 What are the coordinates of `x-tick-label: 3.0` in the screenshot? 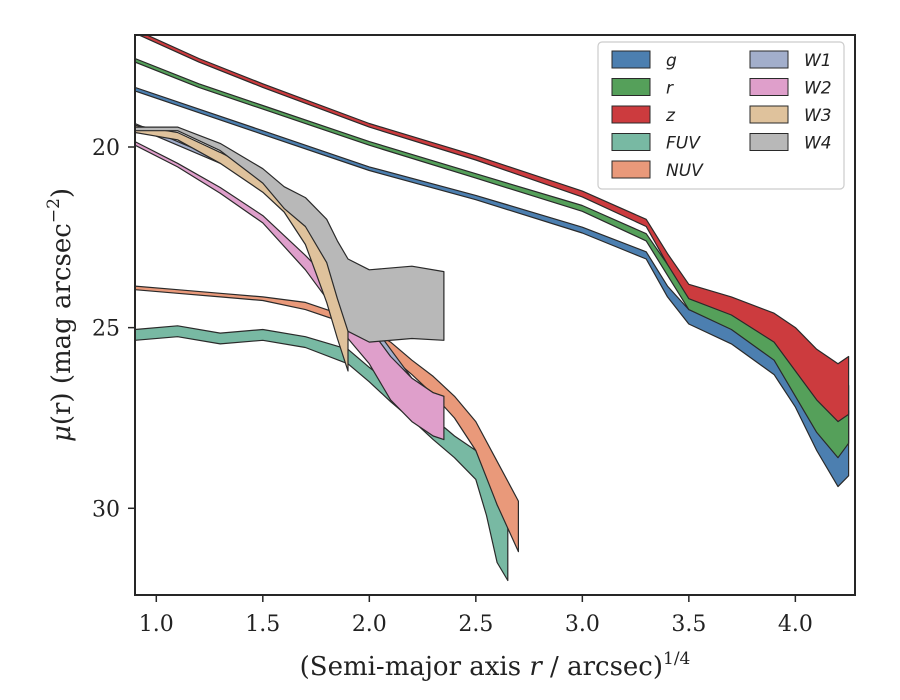 It's located at (582, 624).